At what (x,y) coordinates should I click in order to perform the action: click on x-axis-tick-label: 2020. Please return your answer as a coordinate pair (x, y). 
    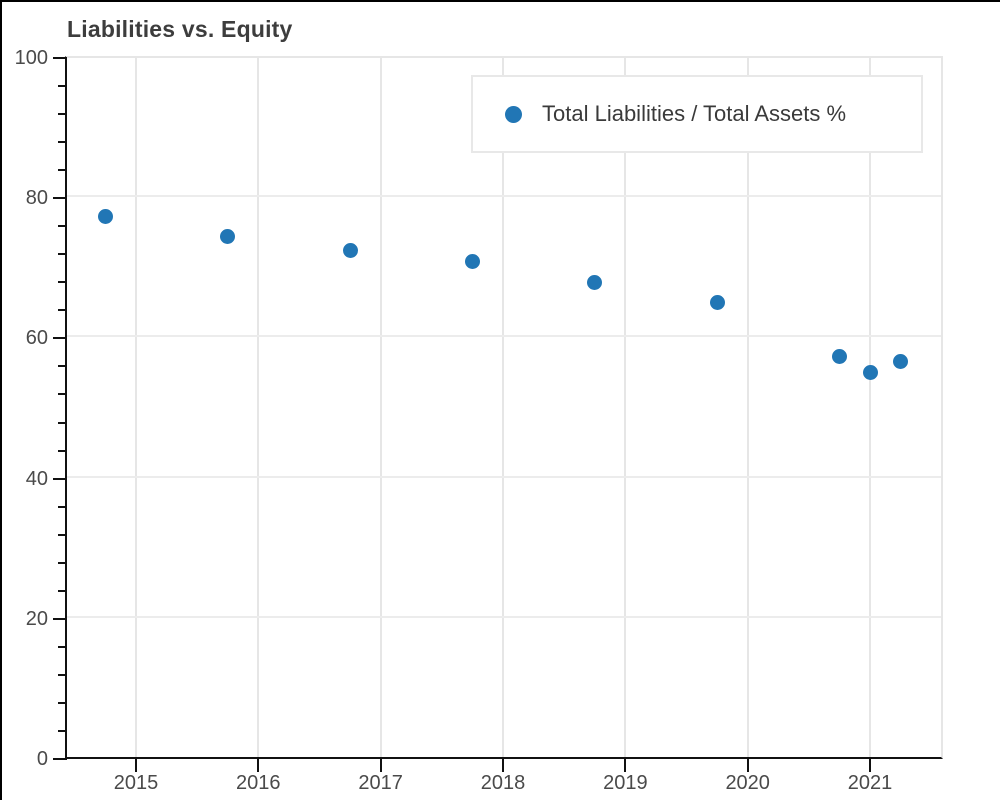
    Looking at the image, I should click on (747, 783).